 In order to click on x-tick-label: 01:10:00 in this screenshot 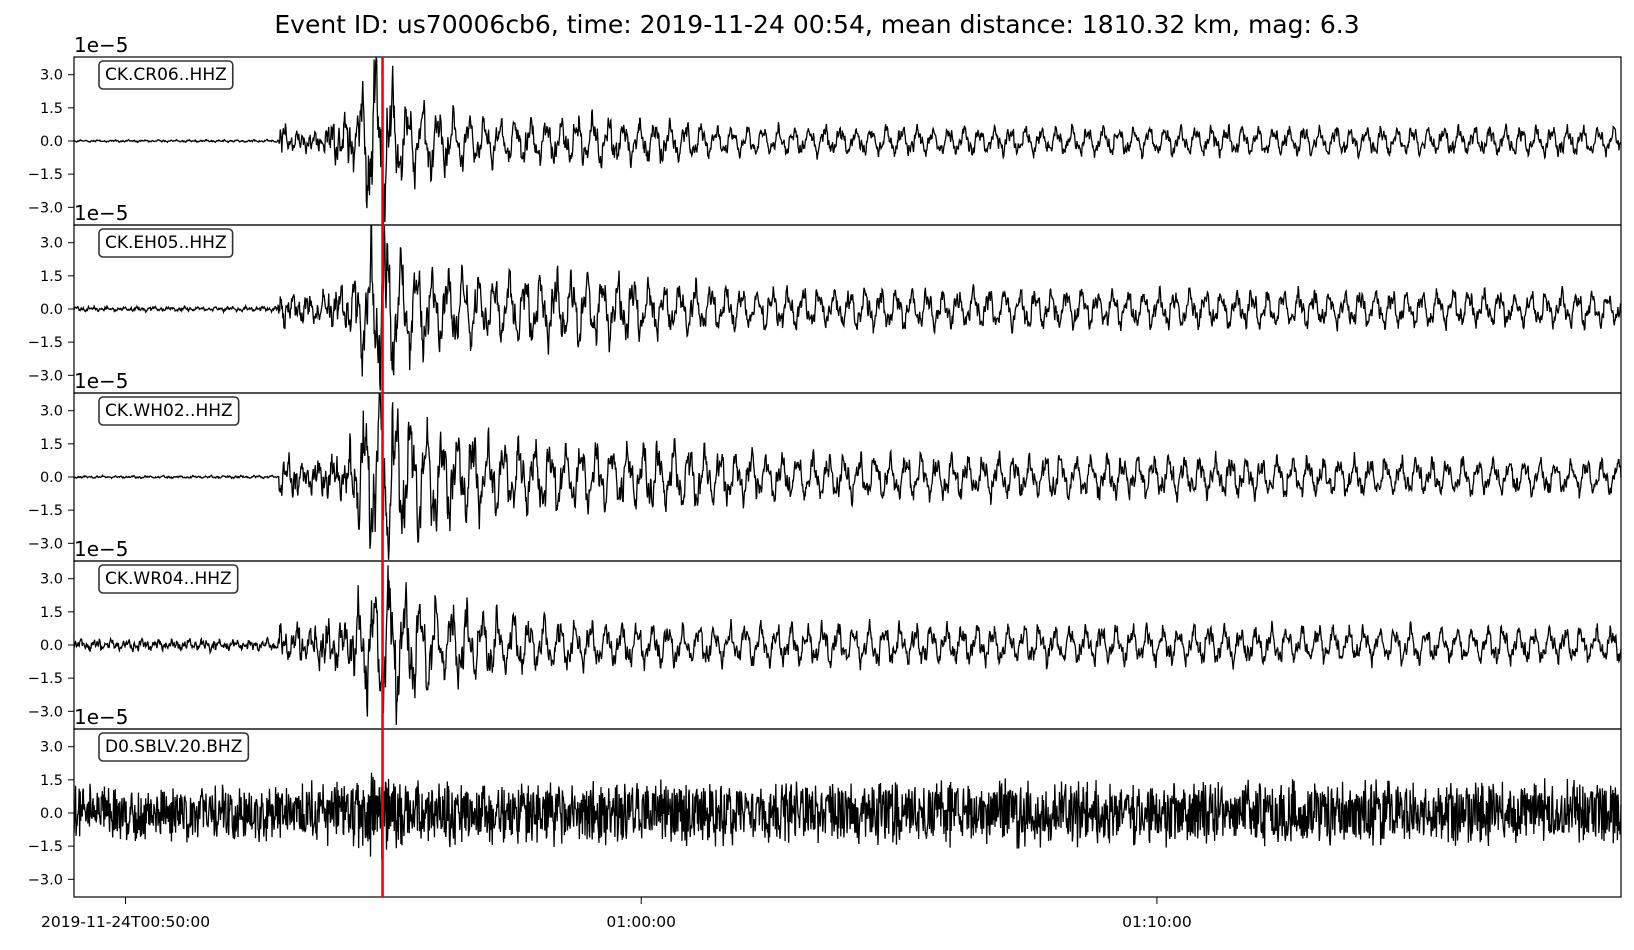, I will do `click(1157, 922)`.